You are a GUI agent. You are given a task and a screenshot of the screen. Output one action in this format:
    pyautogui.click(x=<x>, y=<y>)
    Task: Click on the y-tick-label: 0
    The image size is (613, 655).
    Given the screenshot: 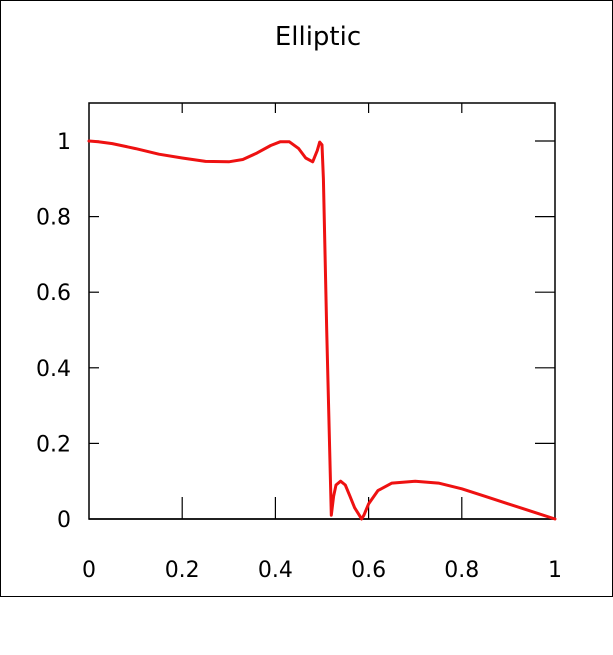 What is the action you would take?
    pyautogui.click(x=64, y=520)
    